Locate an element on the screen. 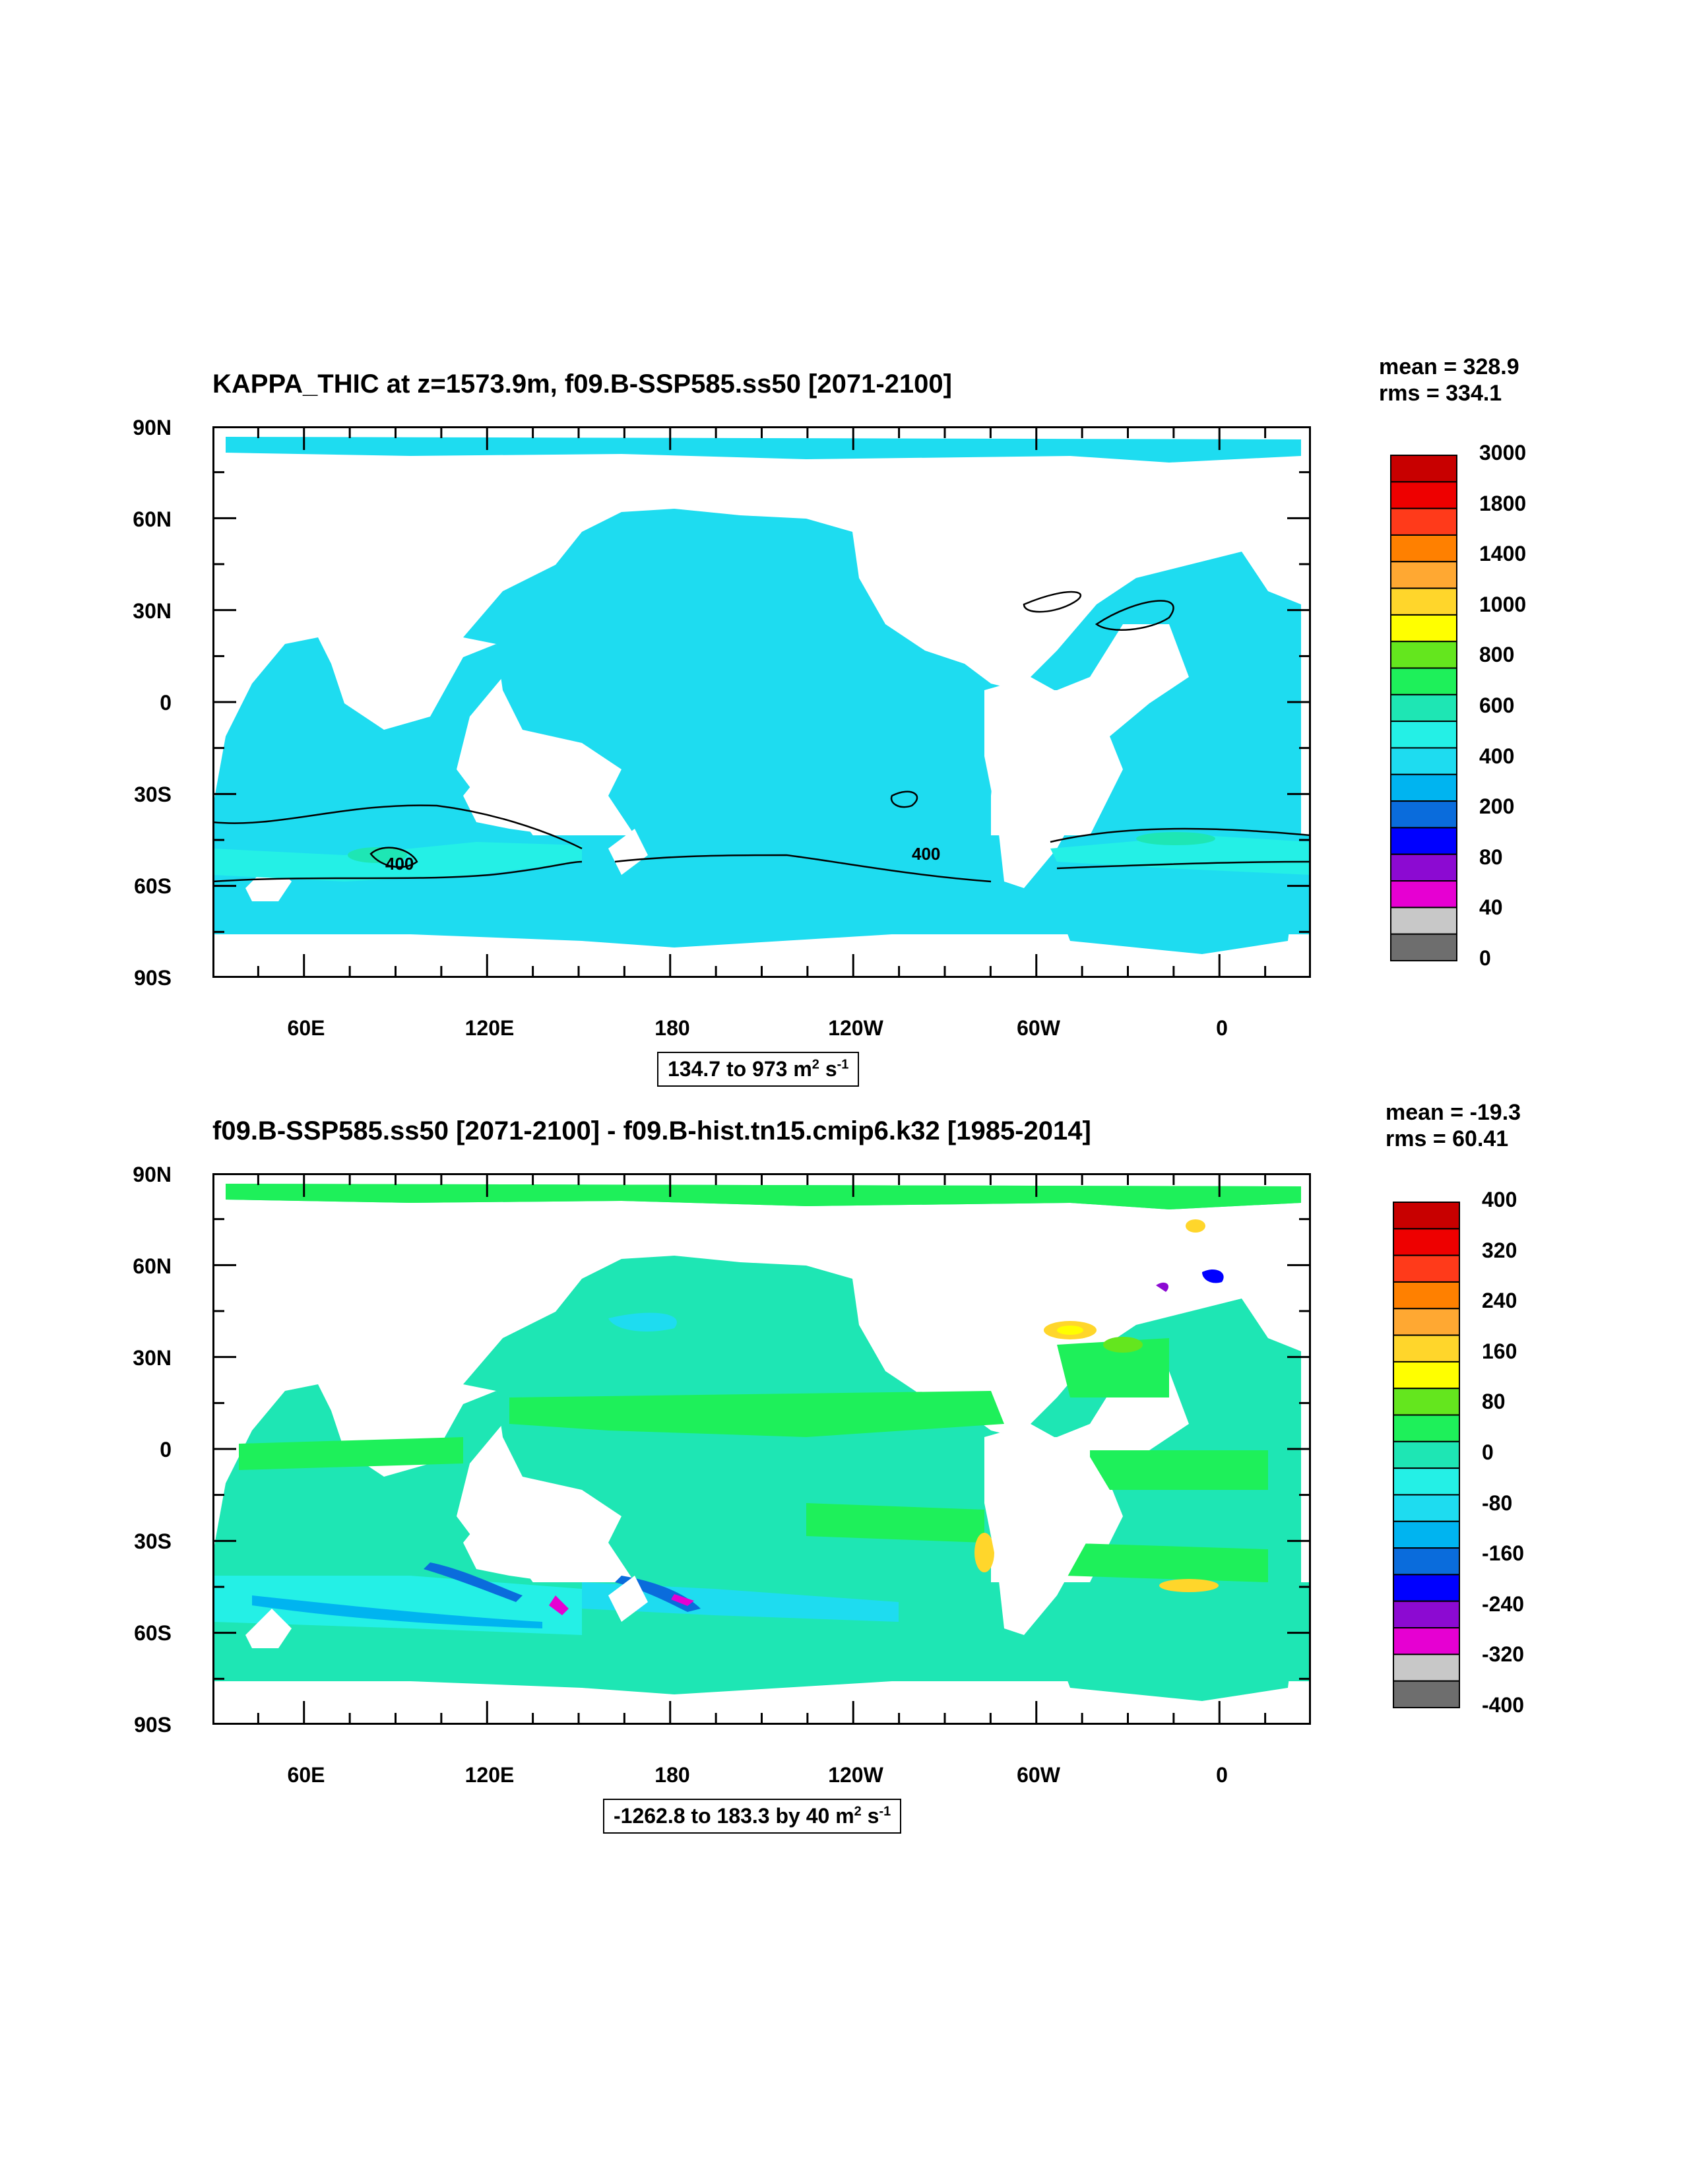 The width and height of the screenshot is (1689, 2184). colorbar-label: 200 is located at coordinates (1497, 806).